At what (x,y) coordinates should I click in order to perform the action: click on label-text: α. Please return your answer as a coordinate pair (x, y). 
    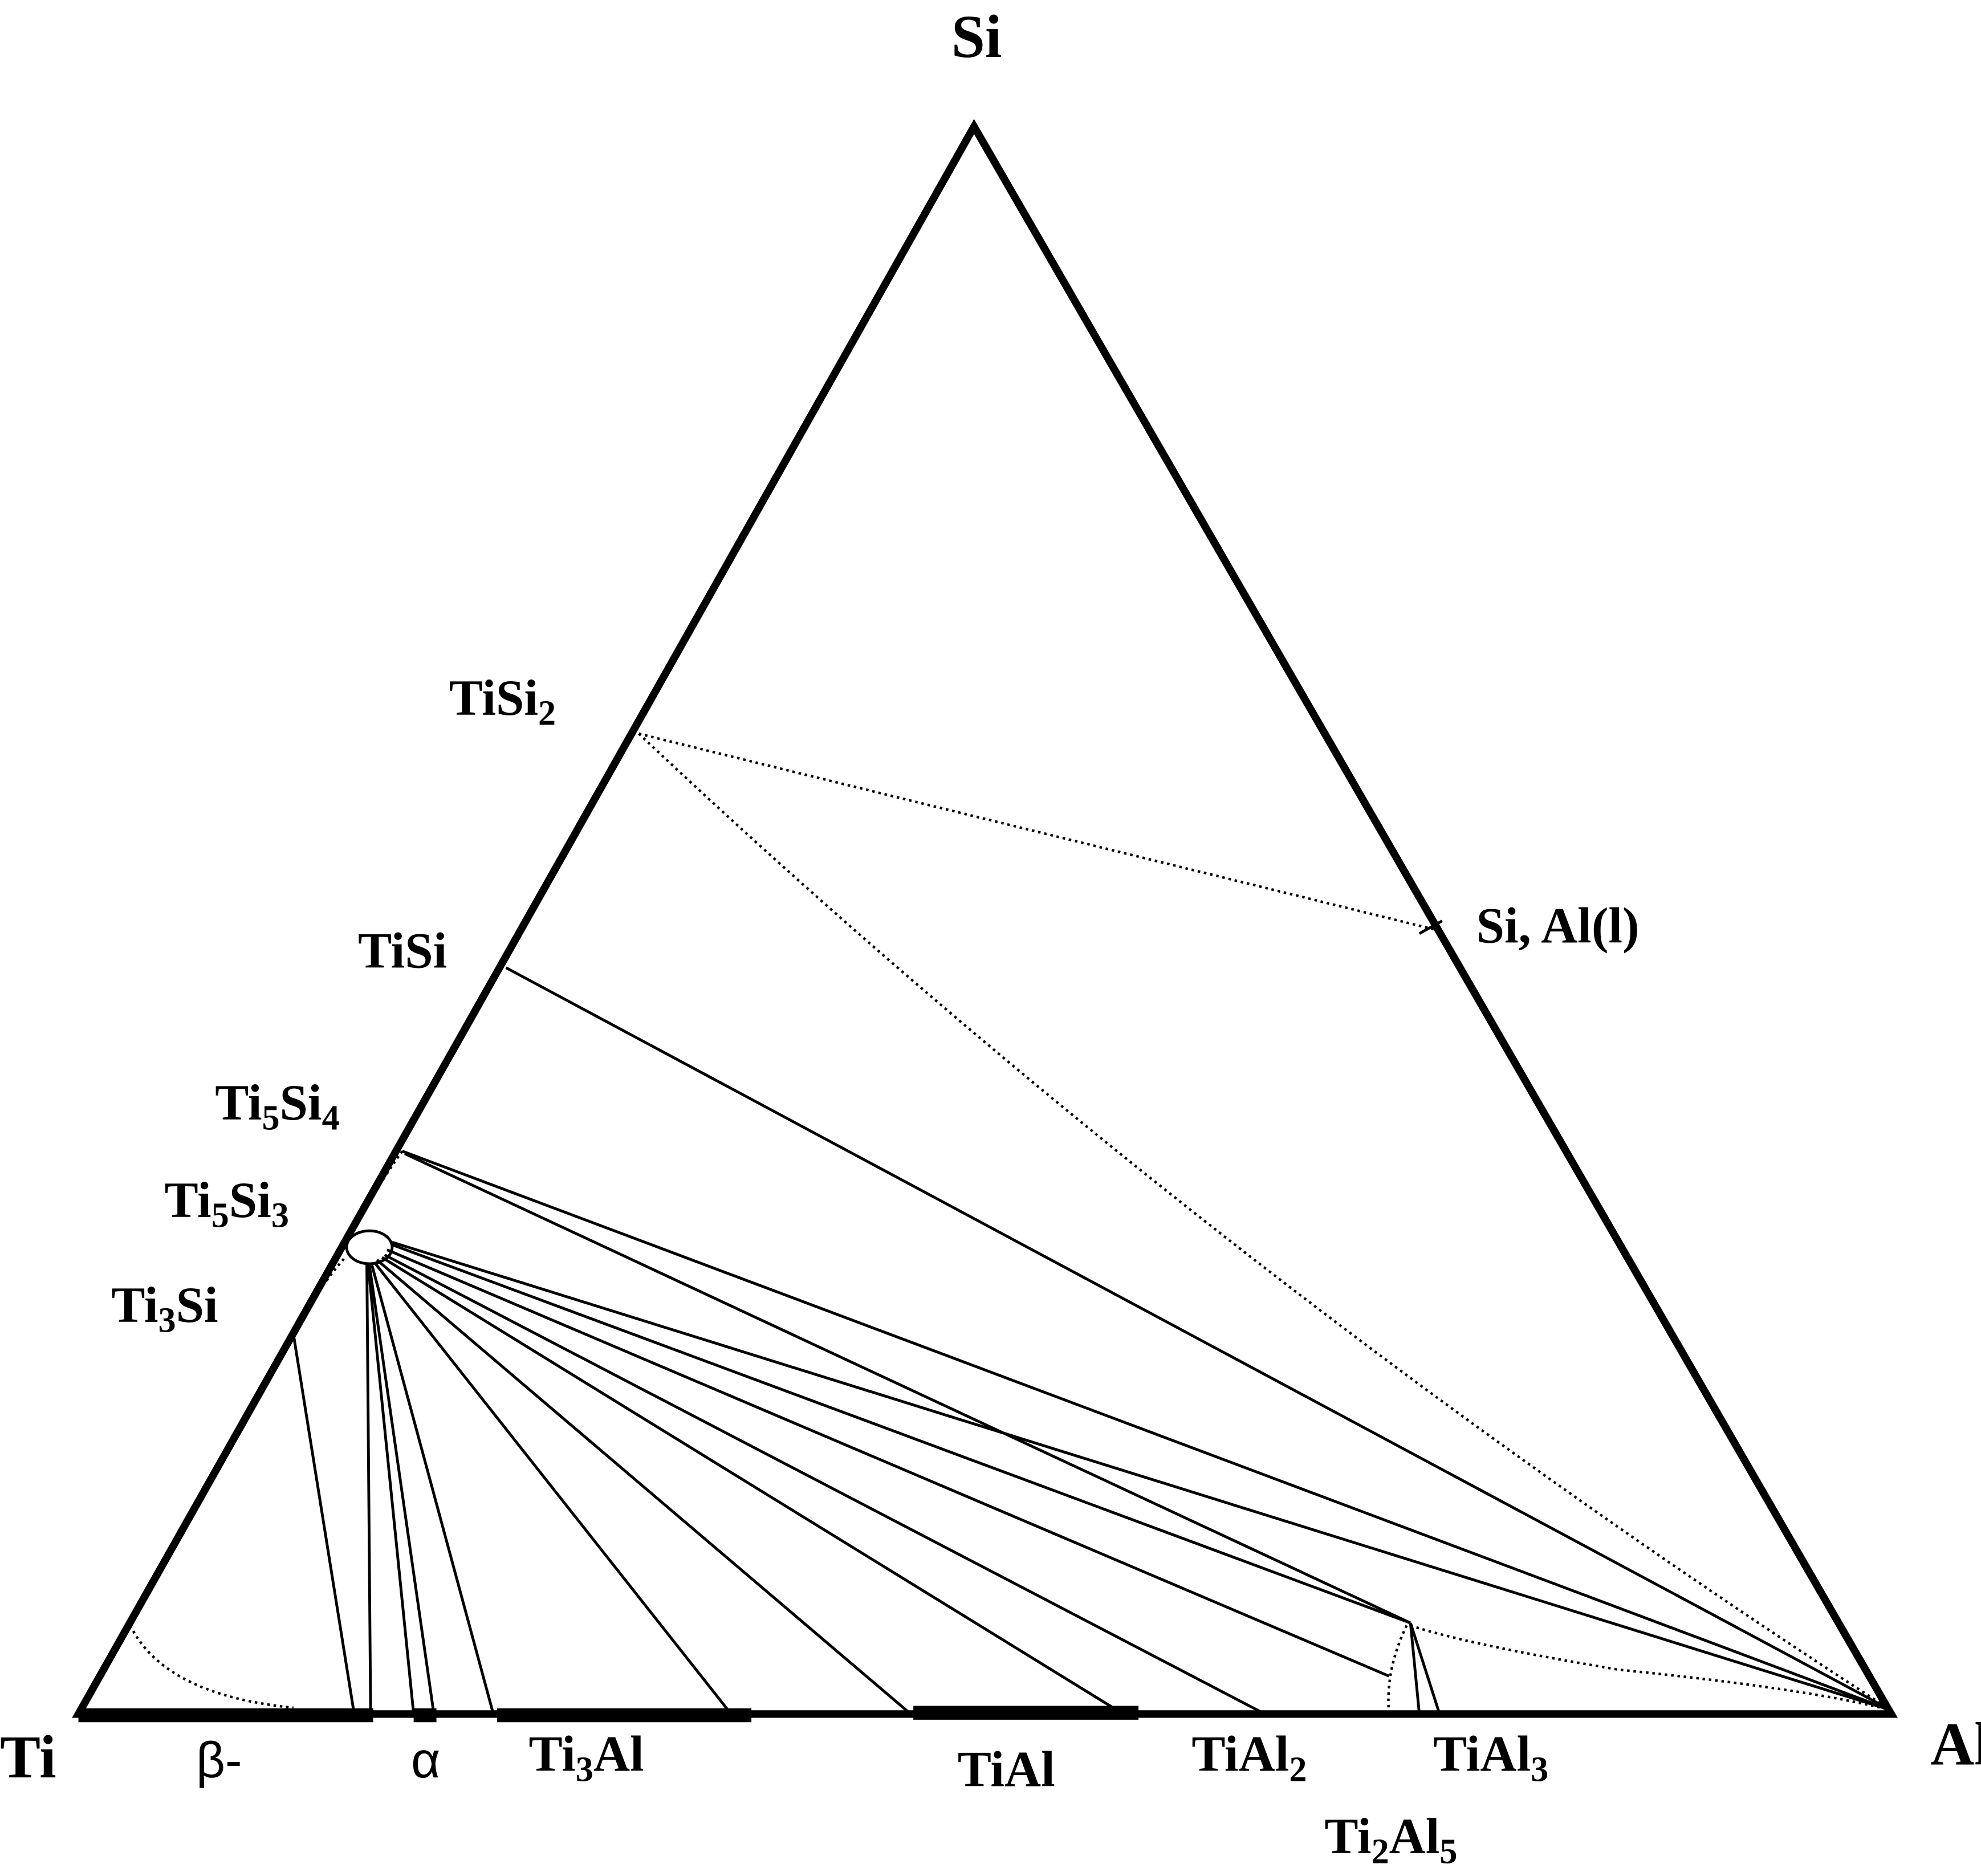
    Looking at the image, I should click on (425, 1760).